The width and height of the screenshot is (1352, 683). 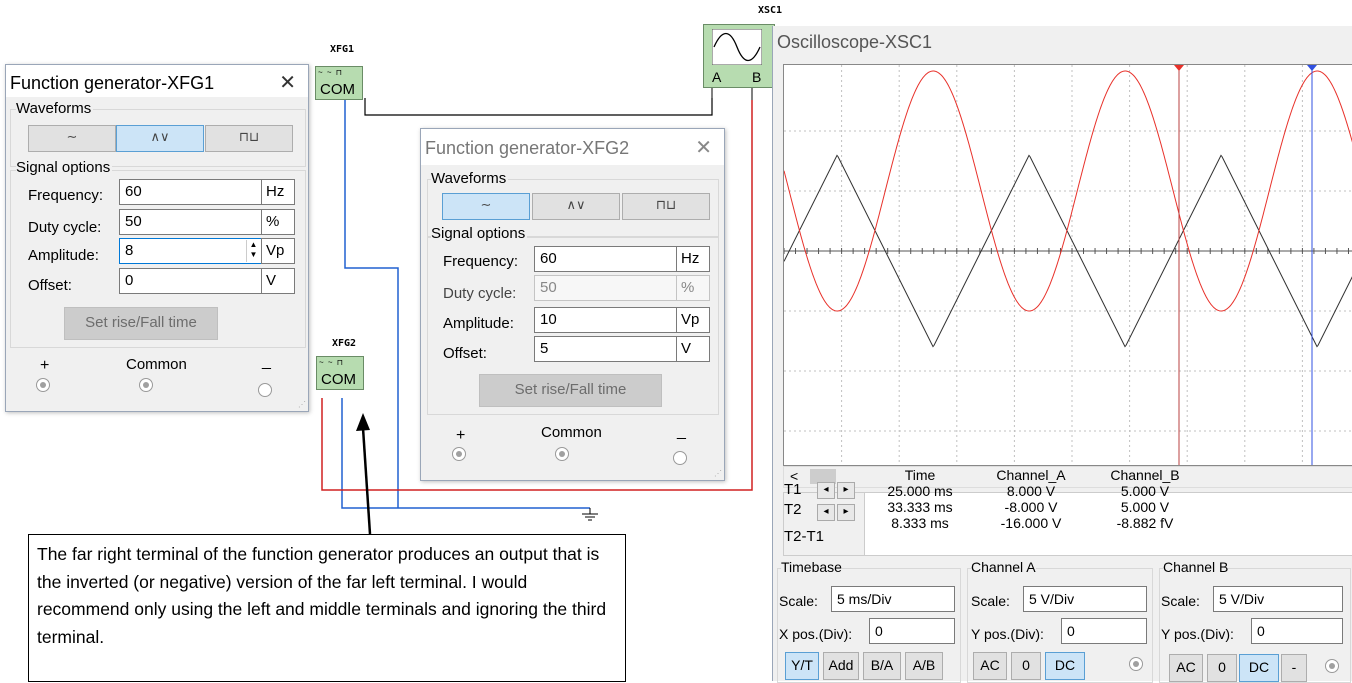 What do you see at coordinates (50, 285) in the screenshot?
I see `offset-label: Offset:` at bounding box center [50, 285].